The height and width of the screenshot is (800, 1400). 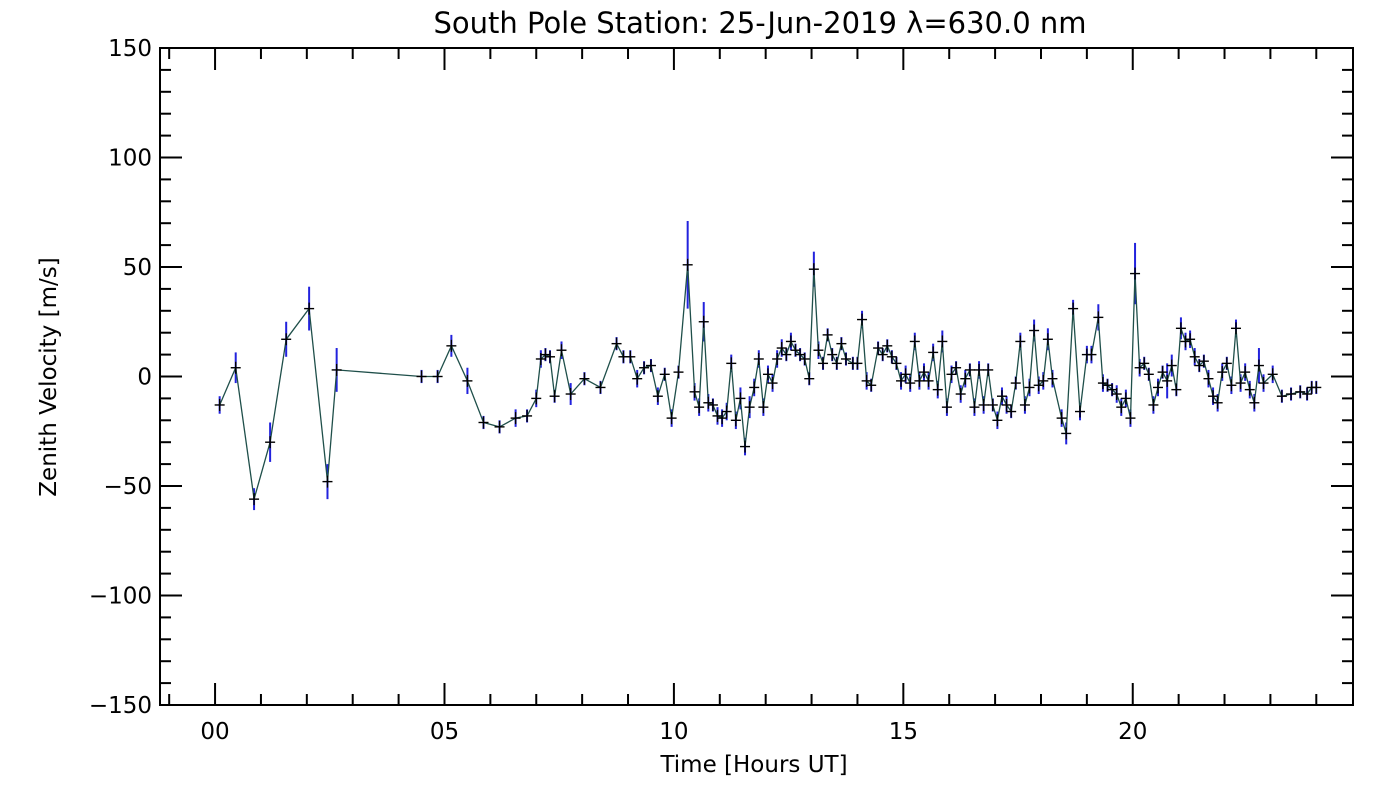 What do you see at coordinates (137, 268) in the screenshot?
I see `y-tick-label: 50` at bounding box center [137, 268].